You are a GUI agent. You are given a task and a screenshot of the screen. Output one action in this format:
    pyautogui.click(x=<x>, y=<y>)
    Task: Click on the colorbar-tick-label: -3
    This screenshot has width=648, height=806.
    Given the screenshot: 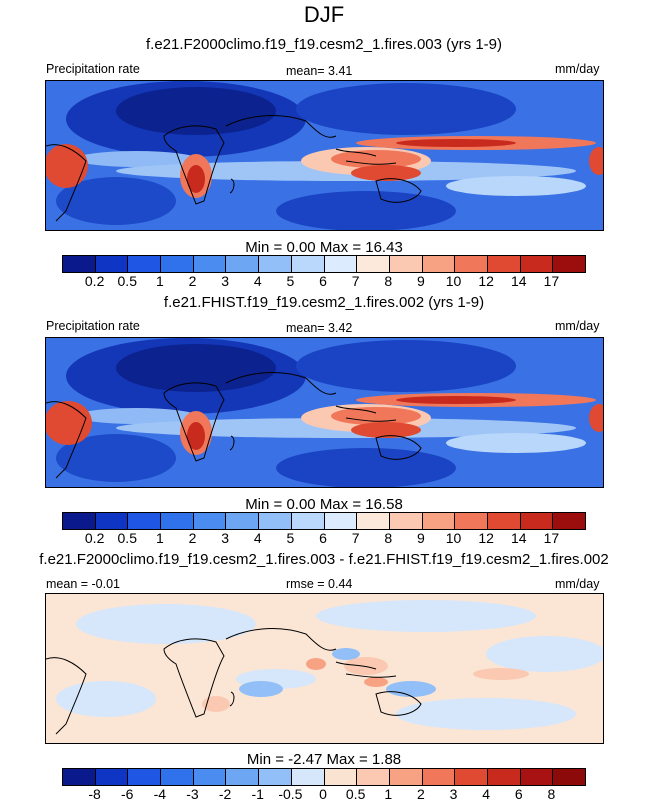 What is the action you would take?
    pyautogui.click(x=192, y=794)
    